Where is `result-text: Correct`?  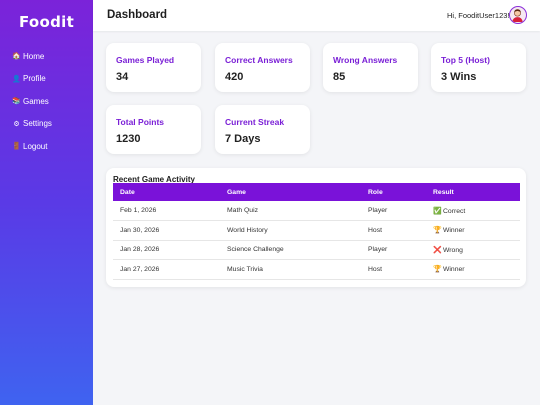 result-text: Correct is located at coordinates (454, 211).